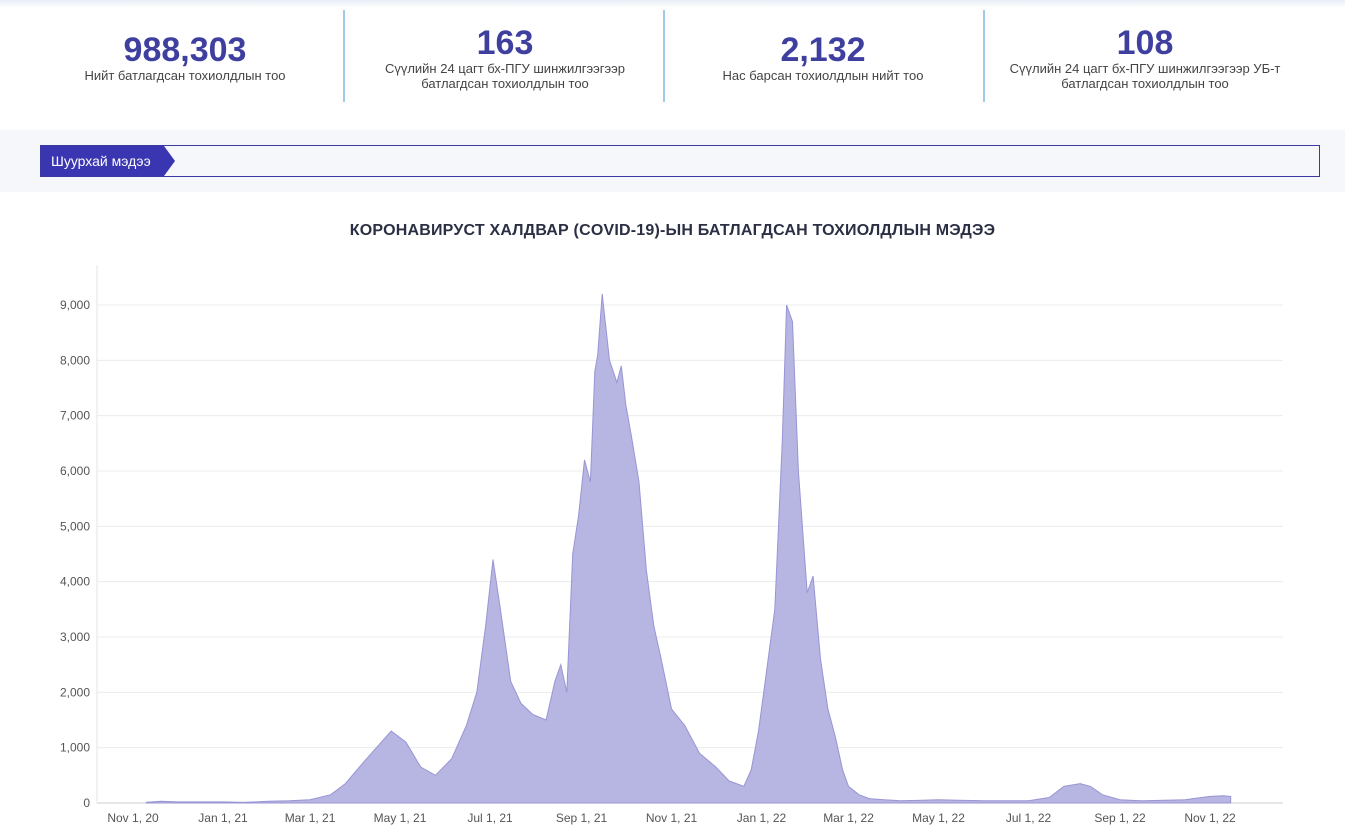 The image size is (1345, 837). Describe the element at coordinates (75, 582) in the screenshot. I see `y-tick-label: 4,000` at that location.